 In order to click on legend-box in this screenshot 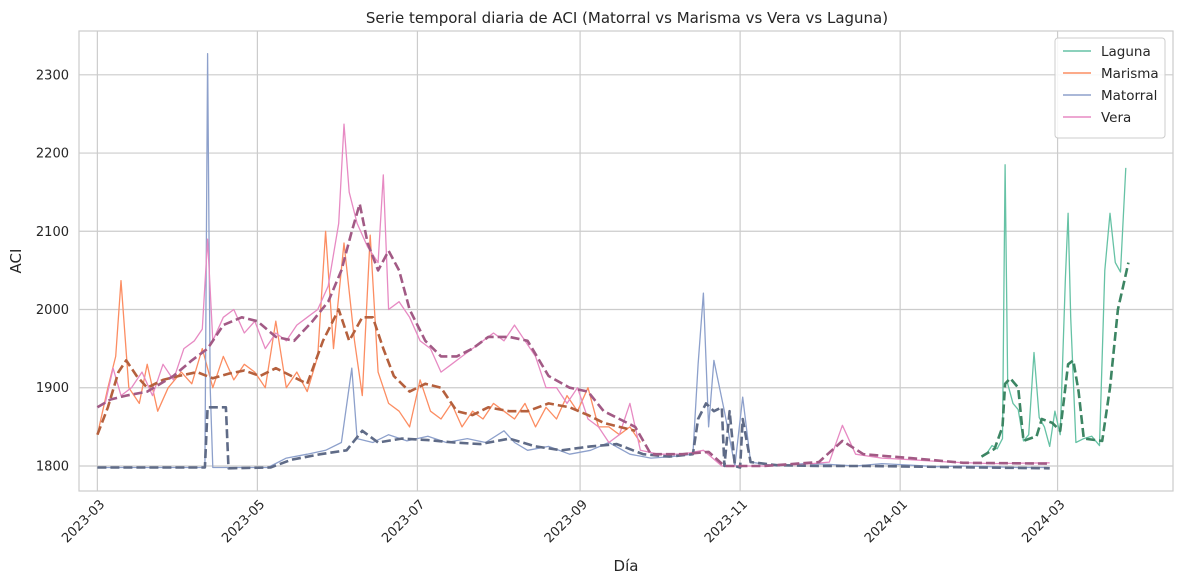, I will do `click(1110, 88)`.